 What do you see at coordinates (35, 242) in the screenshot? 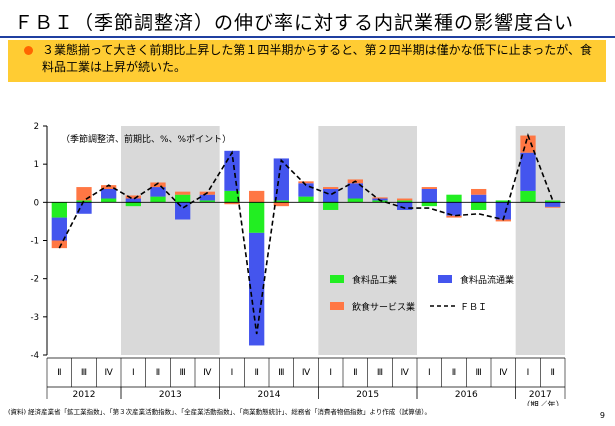
I see `y-tick-label: -1` at bounding box center [35, 242].